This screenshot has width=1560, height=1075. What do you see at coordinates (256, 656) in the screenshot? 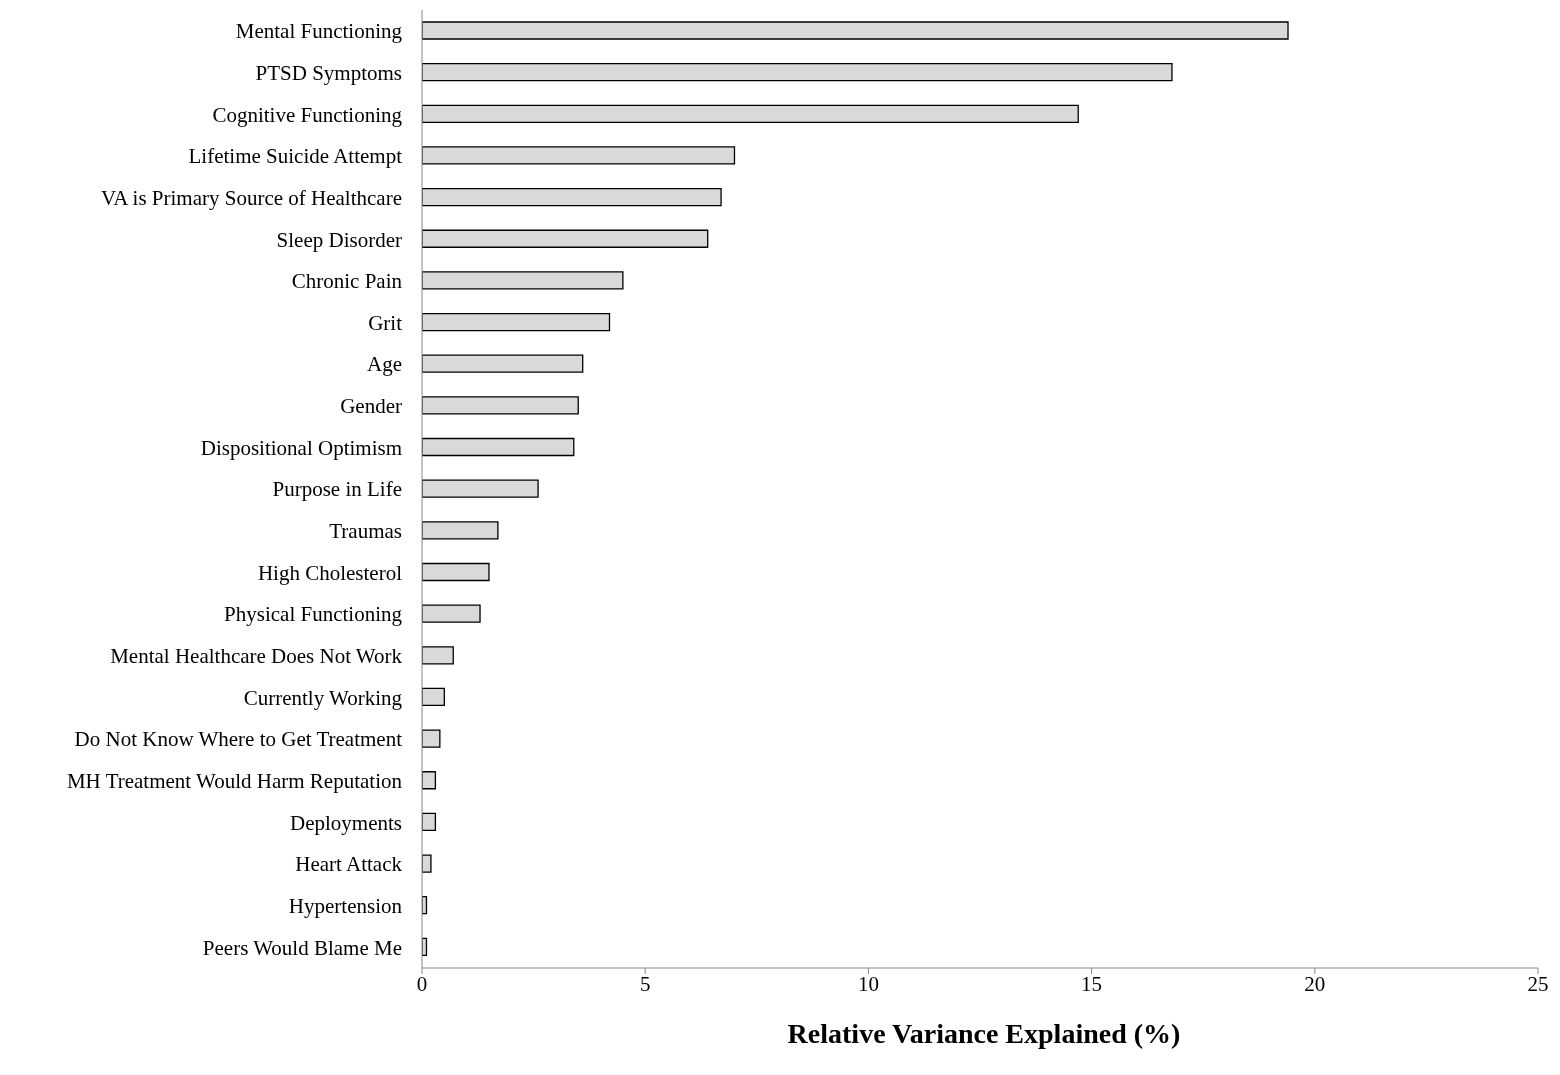
I see `y-tick-label: Mental Healthcare Does Not Work` at bounding box center [256, 656].